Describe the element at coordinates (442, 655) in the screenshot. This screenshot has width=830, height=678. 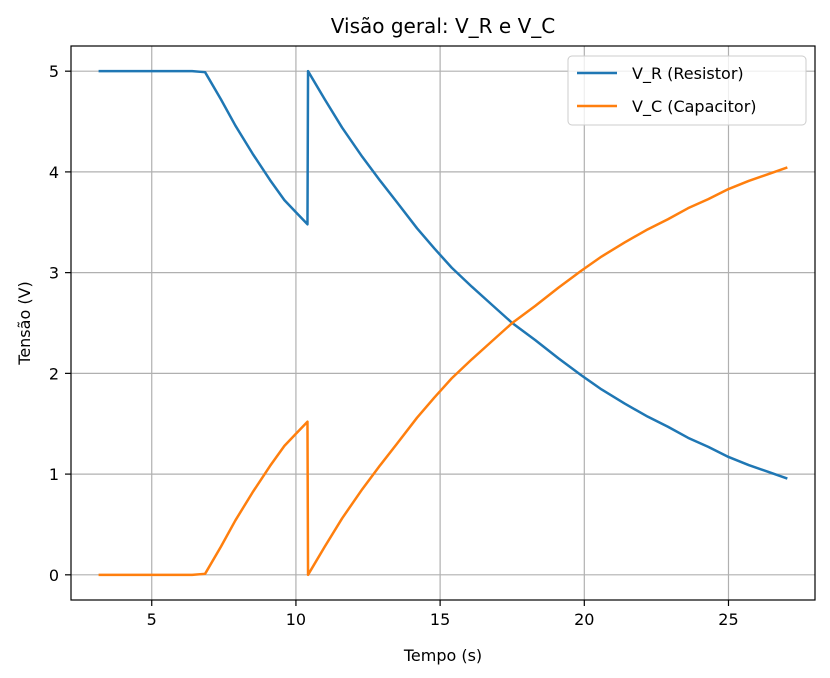
I see `x-axis-label: Tempo (s)` at that location.